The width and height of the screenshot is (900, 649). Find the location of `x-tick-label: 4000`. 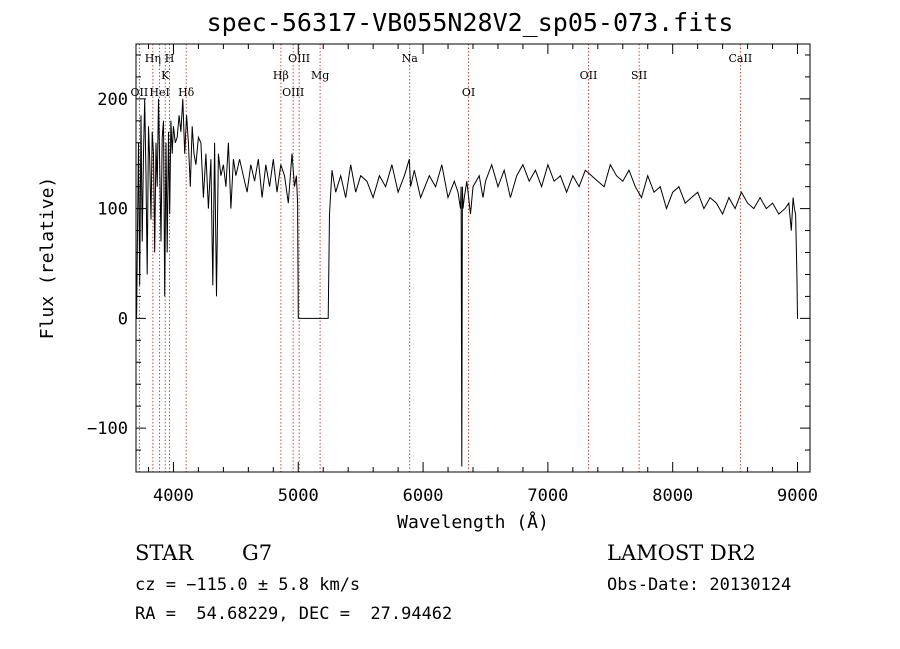

x-tick-label: 4000 is located at coordinates (173, 496).